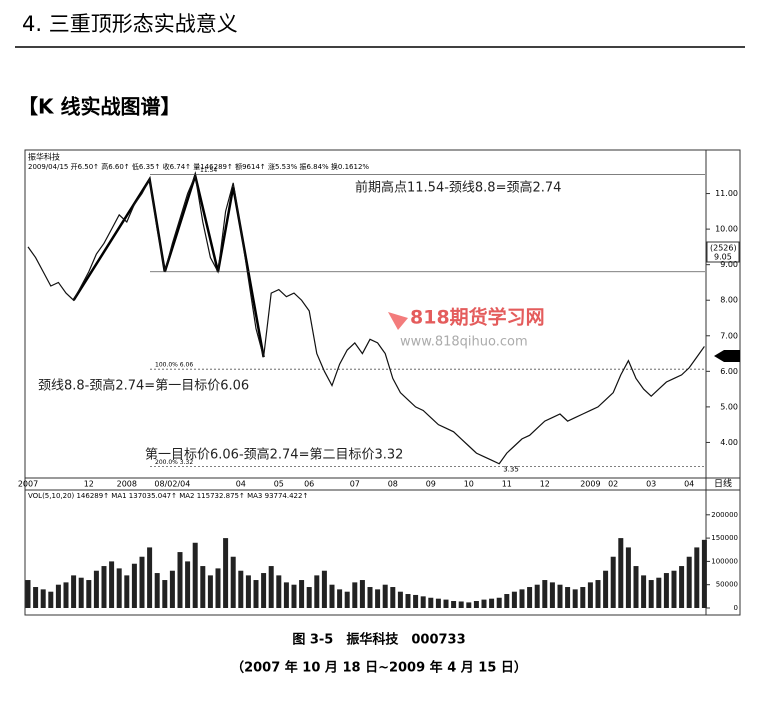 Image resolution: width=758 pixels, height=702 pixels. Describe the element at coordinates (379, 668) in the screenshot. I see `caption: （2007 年 10 月 18 日~2009 年 4 月 15 日）` at that location.